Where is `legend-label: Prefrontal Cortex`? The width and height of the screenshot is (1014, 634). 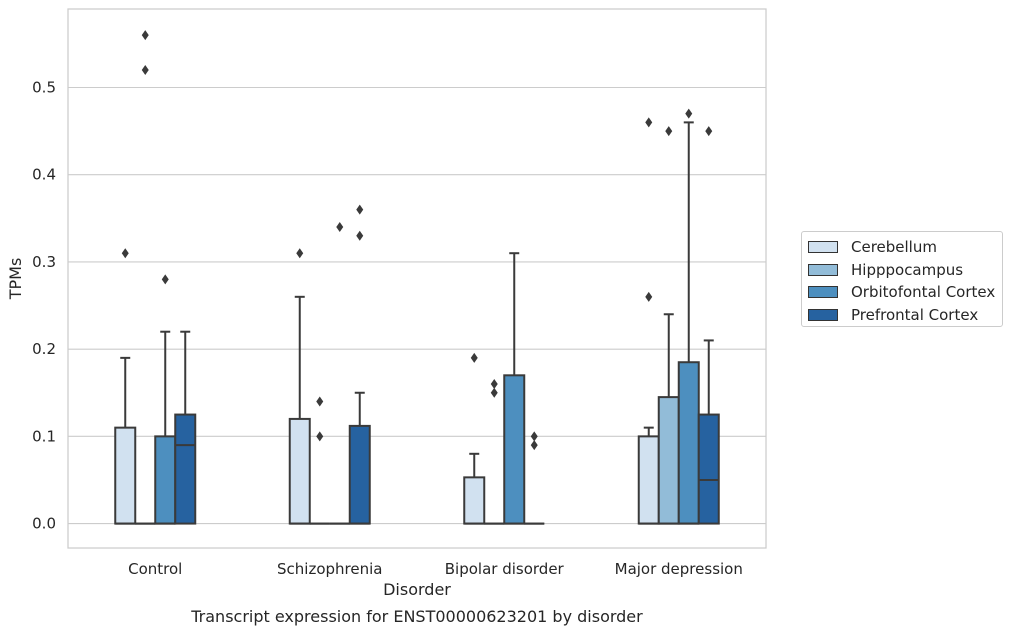 legend-label: Prefrontal Cortex is located at coordinates (915, 314).